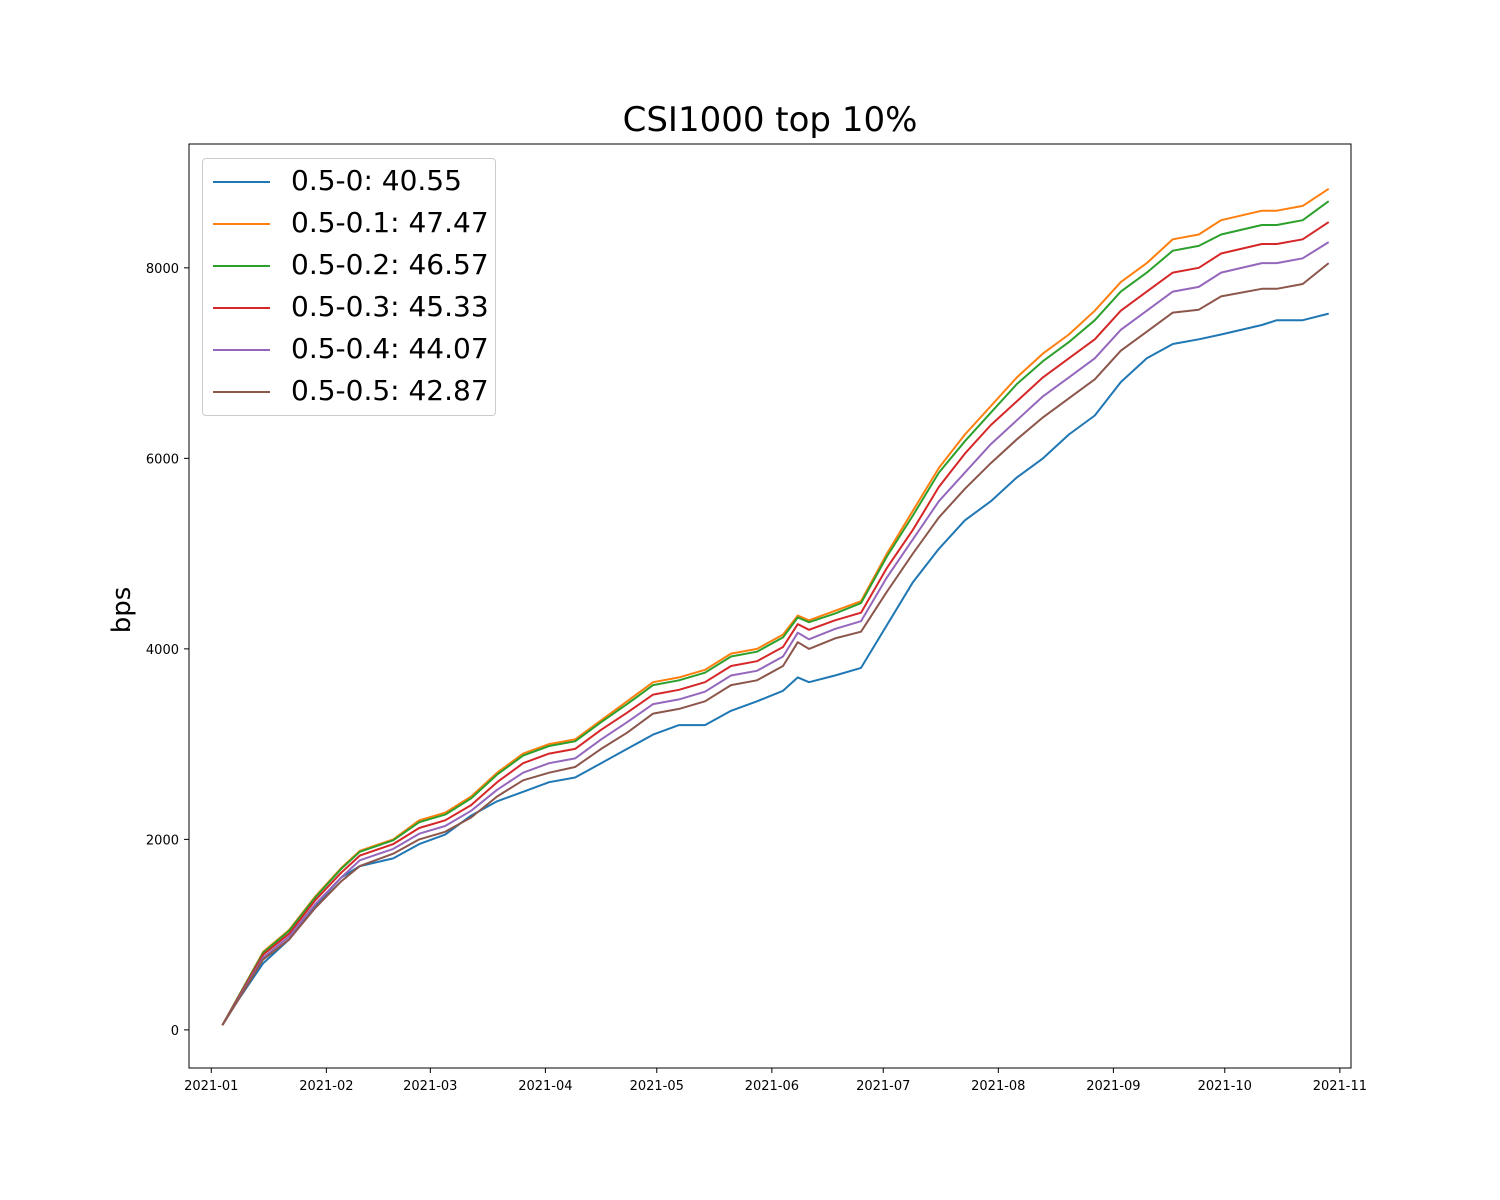 This screenshot has width=1500, height=1200. I want to click on legend-label: 0.5-0.4: 44.07, so click(390, 348).